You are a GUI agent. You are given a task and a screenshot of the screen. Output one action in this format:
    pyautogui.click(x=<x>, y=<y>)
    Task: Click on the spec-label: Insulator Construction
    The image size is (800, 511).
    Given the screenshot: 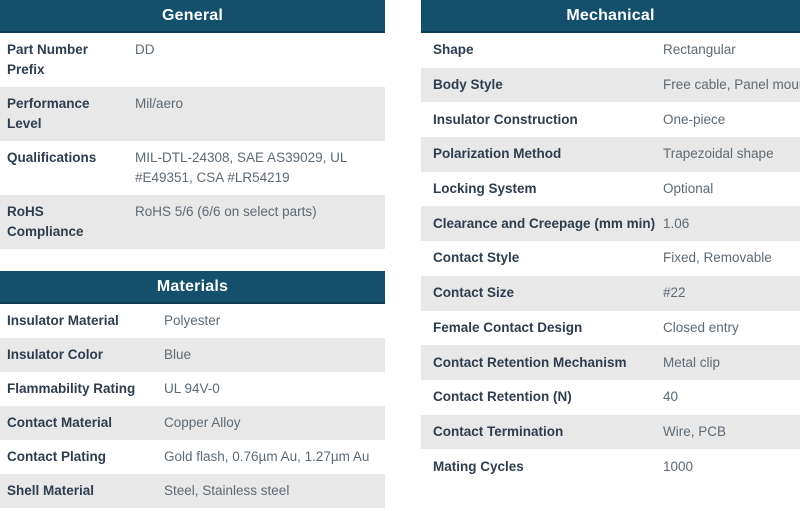 What is the action you would take?
    pyautogui.click(x=505, y=119)
    